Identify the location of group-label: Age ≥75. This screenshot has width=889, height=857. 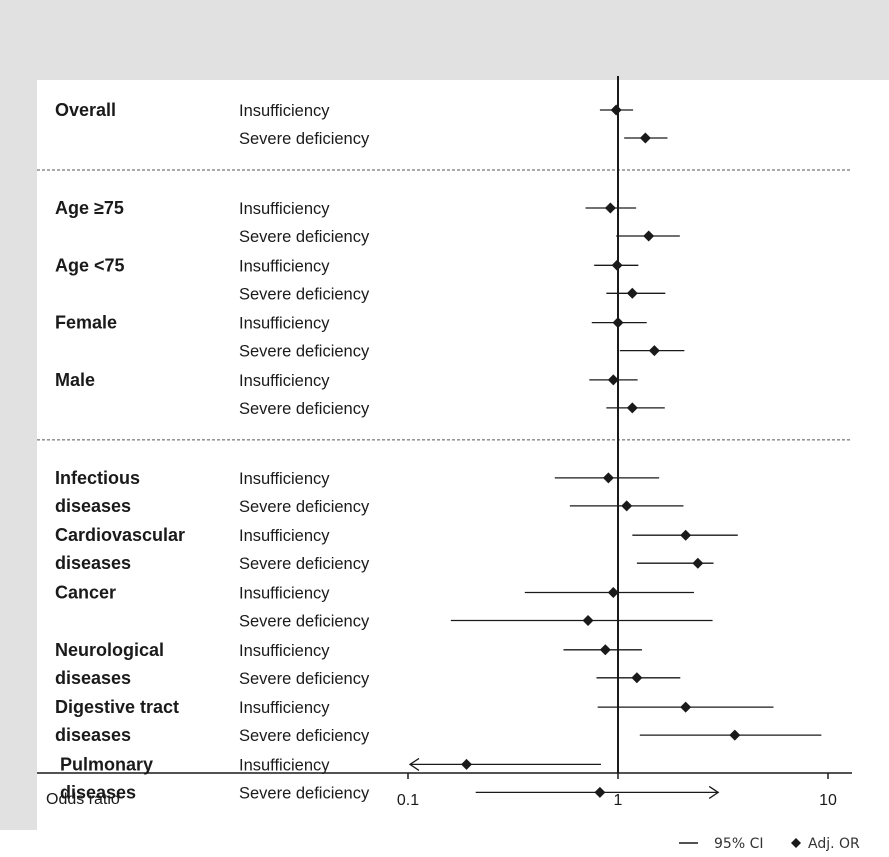
(89, 208).